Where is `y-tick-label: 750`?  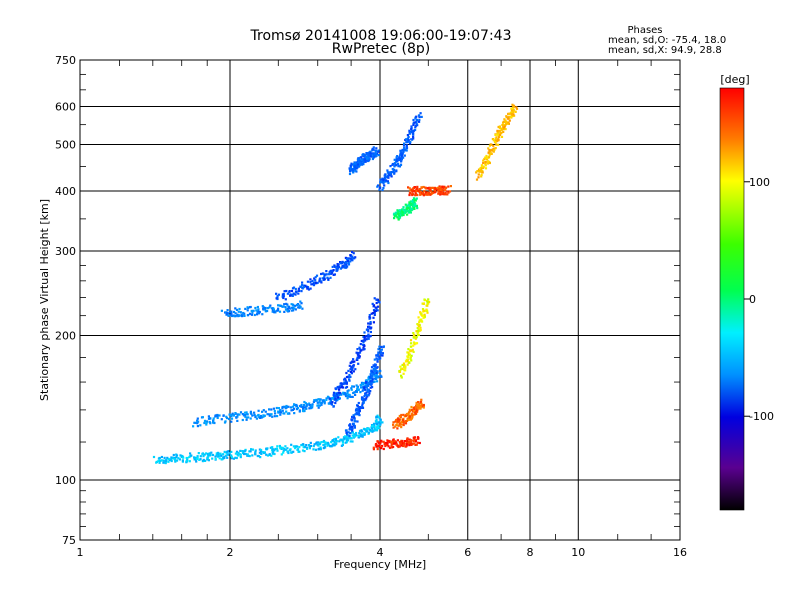 y-tick-label: 750 is located at coordinates (65, 60).